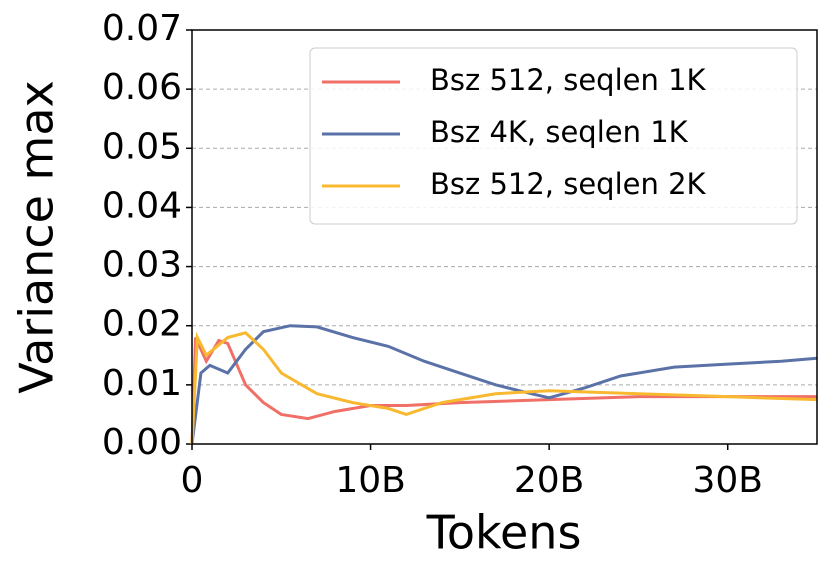 The height and width of the screenshot is (578, 830). What do you see at coordinates (549, 480) in the screenshot?
I see `x-tick-label: 20B` at bounding box center [549, 480].